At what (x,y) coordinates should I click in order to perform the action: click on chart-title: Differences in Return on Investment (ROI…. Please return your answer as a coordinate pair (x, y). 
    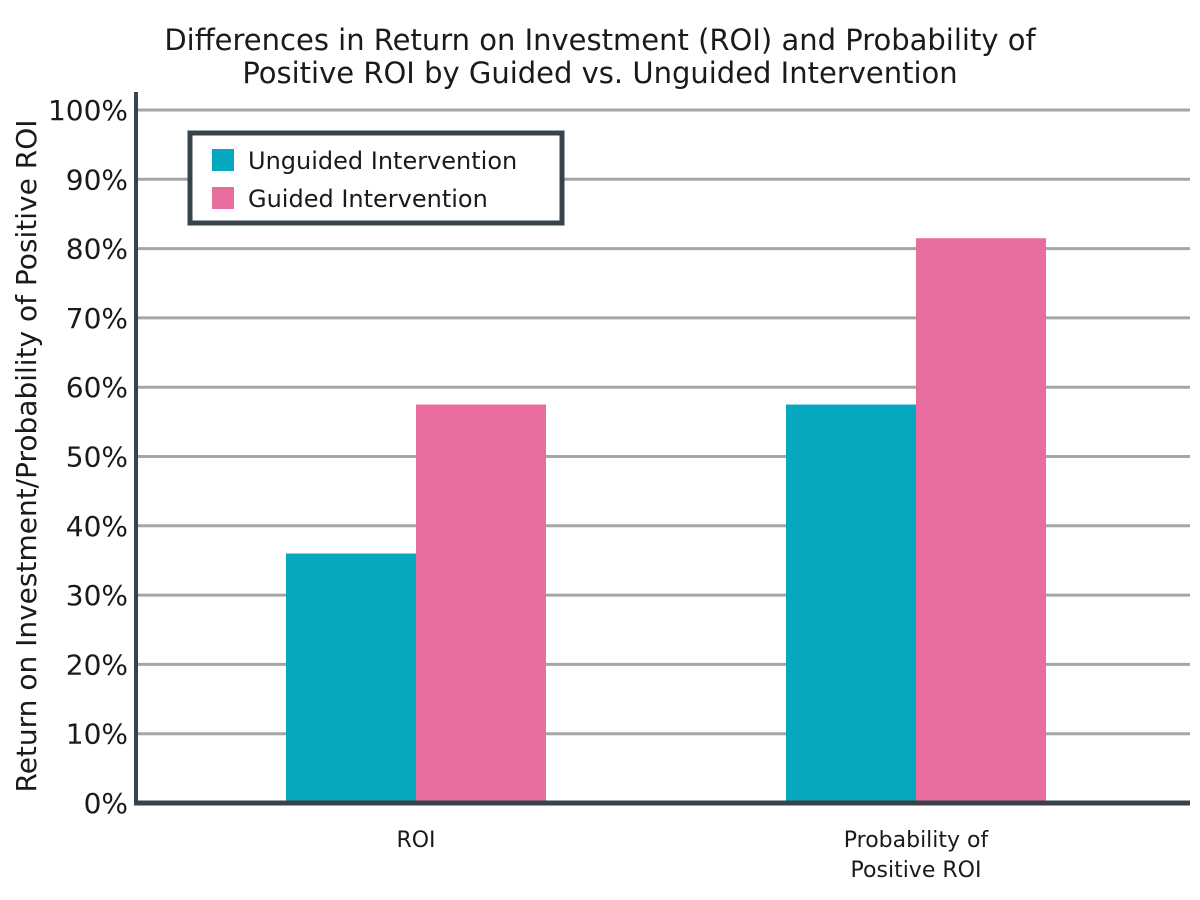
    Looking at the image, I should click on (600, 56).